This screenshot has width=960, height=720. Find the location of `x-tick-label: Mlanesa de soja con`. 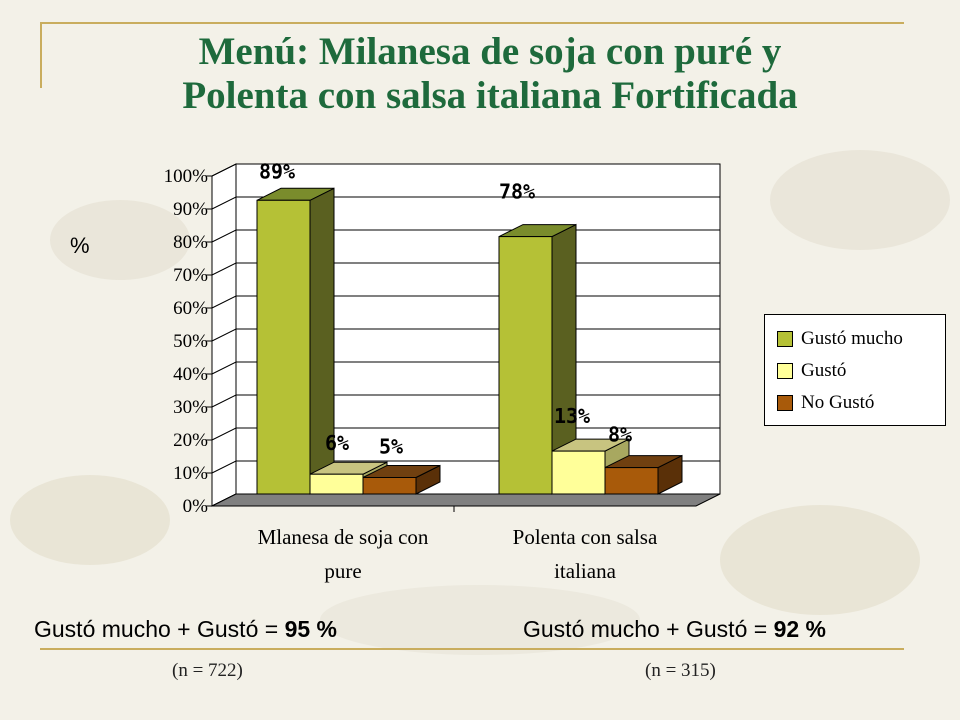

x-tick-label: Mlanesa de soja con is located at coordinates (343, 537).